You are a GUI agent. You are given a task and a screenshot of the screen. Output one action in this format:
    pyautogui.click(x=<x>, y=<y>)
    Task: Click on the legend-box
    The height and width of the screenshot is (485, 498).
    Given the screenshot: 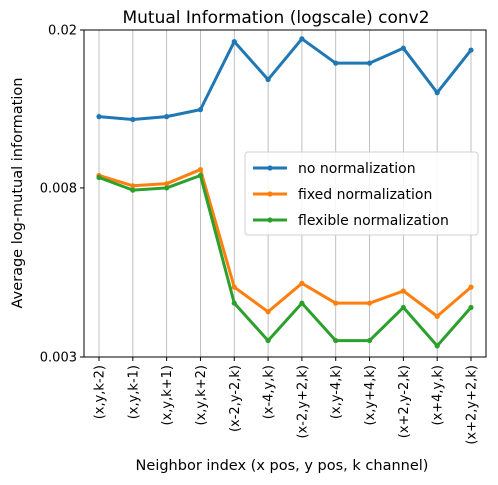 What is the action you would take?
    pyautogui.click(x=361, y=193)
    